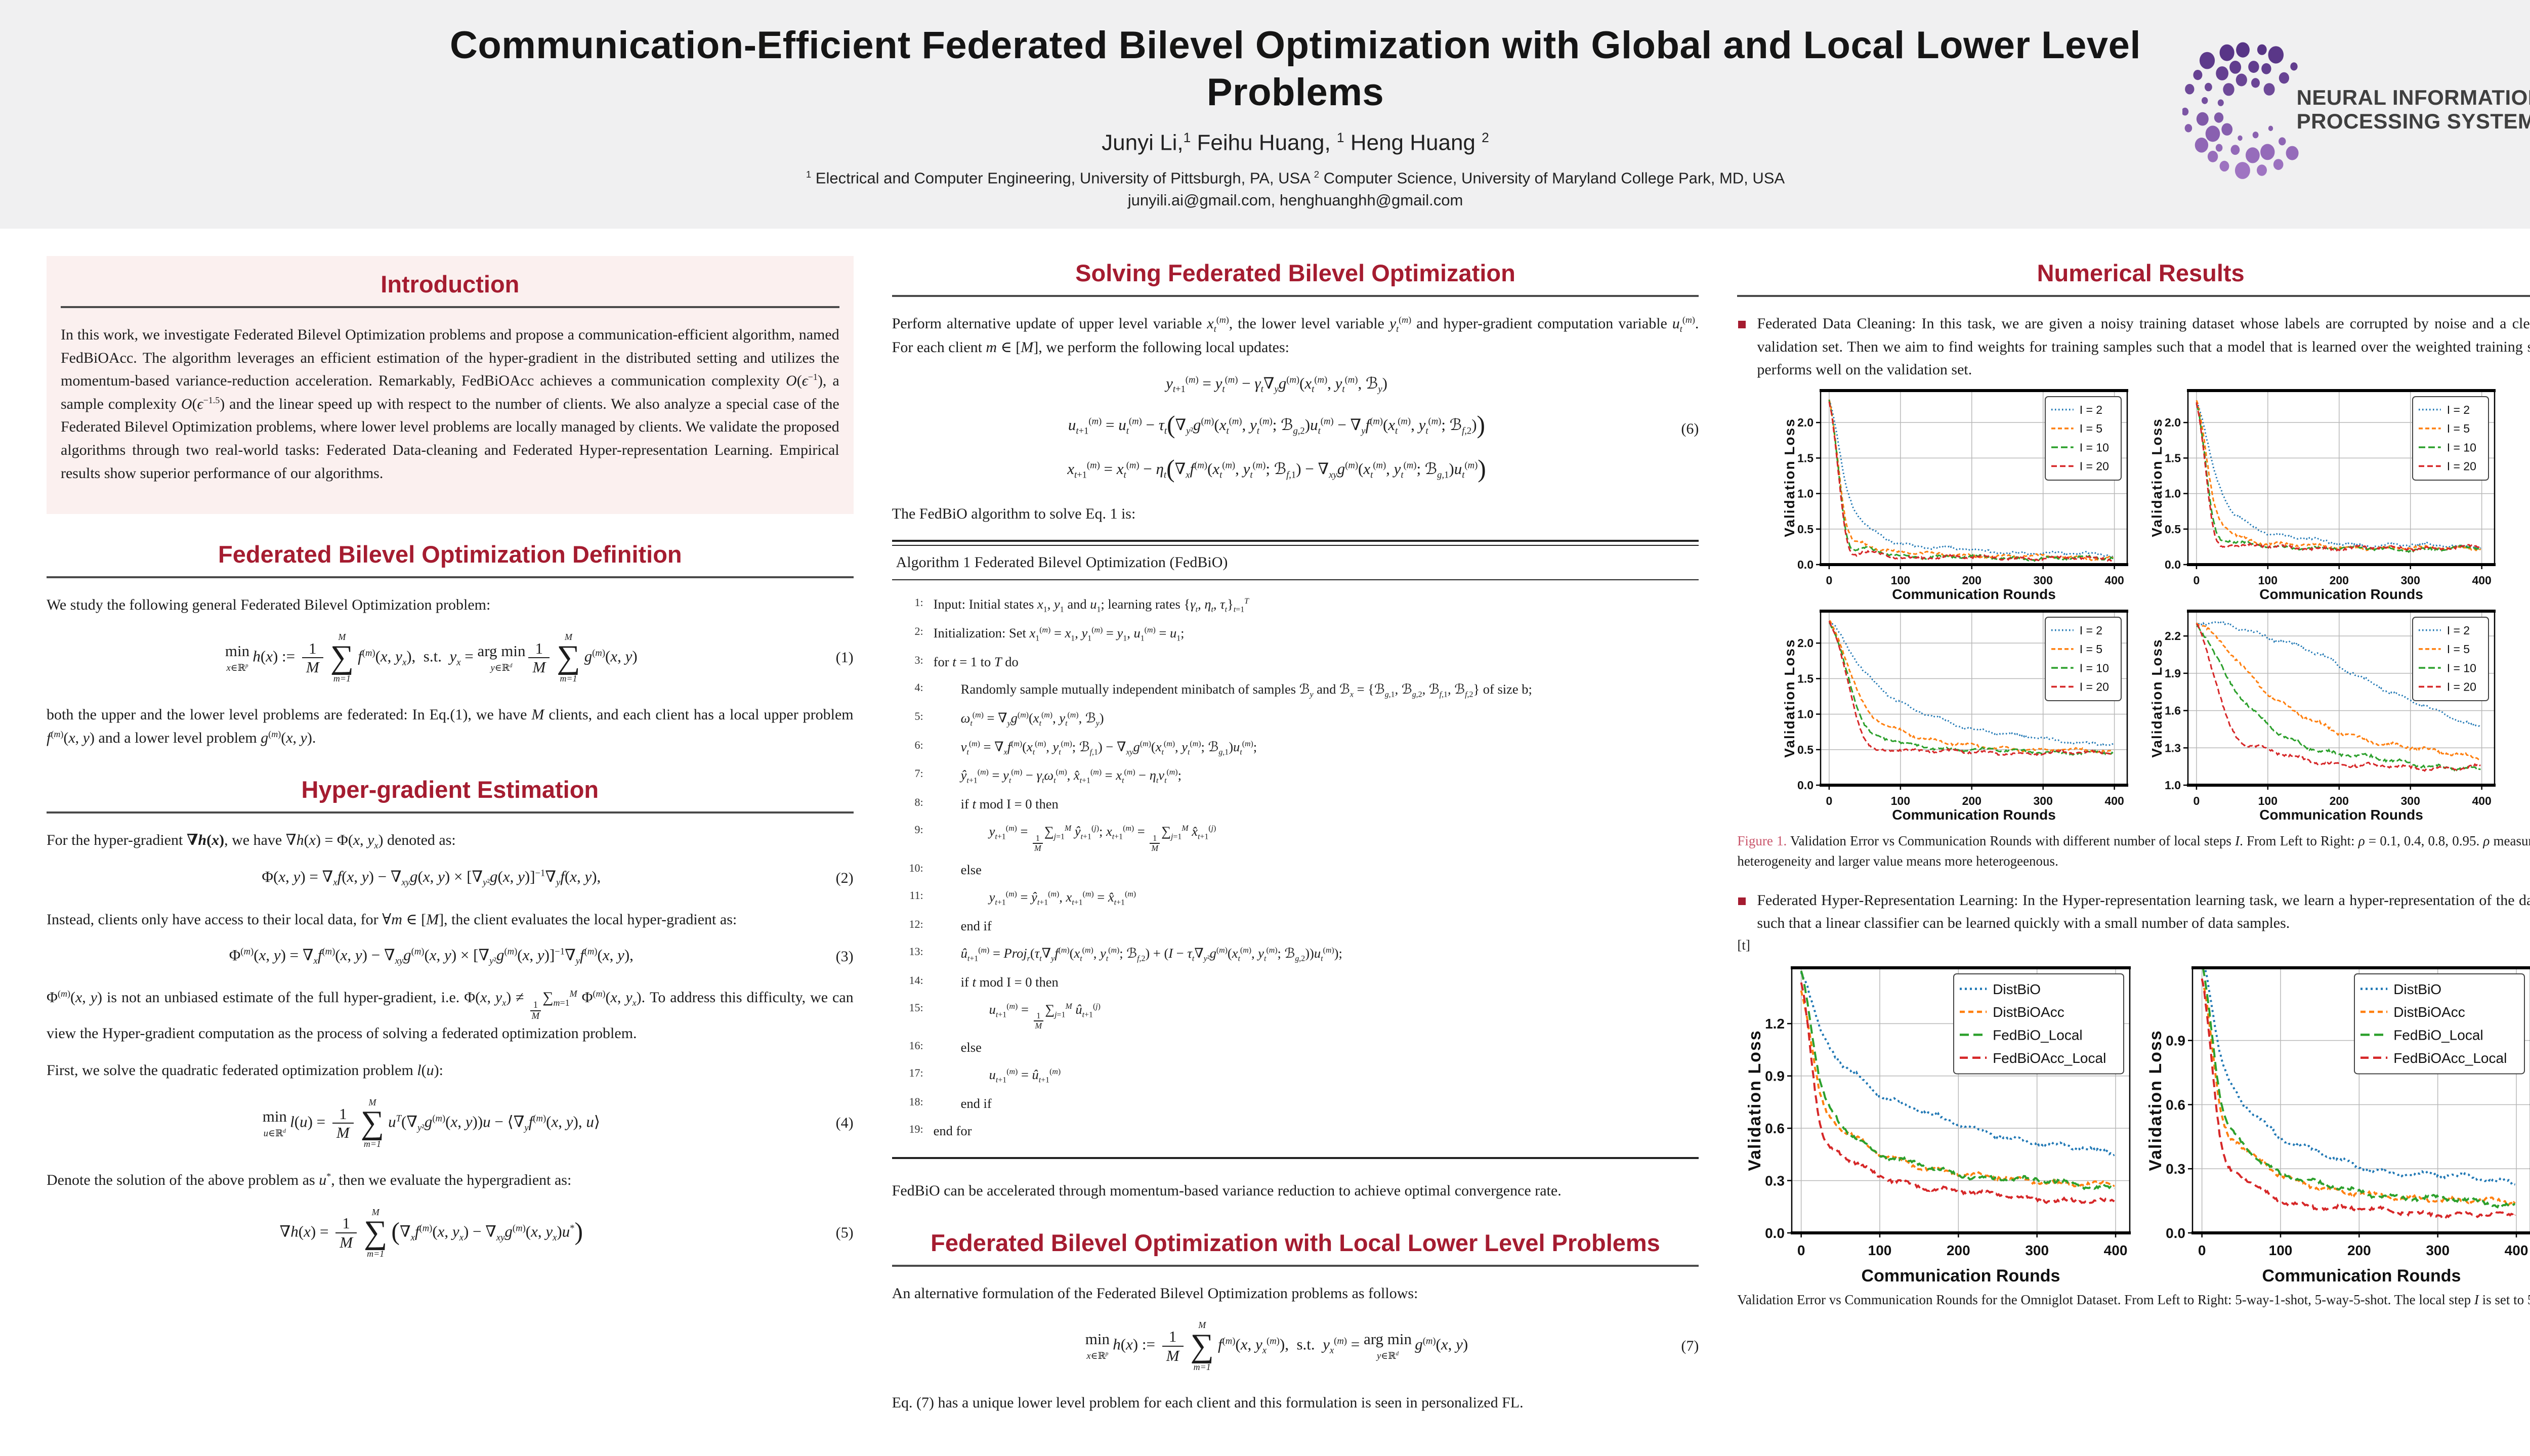  I want to click on algorithm-line: 18: end if, so click(950, 1103).